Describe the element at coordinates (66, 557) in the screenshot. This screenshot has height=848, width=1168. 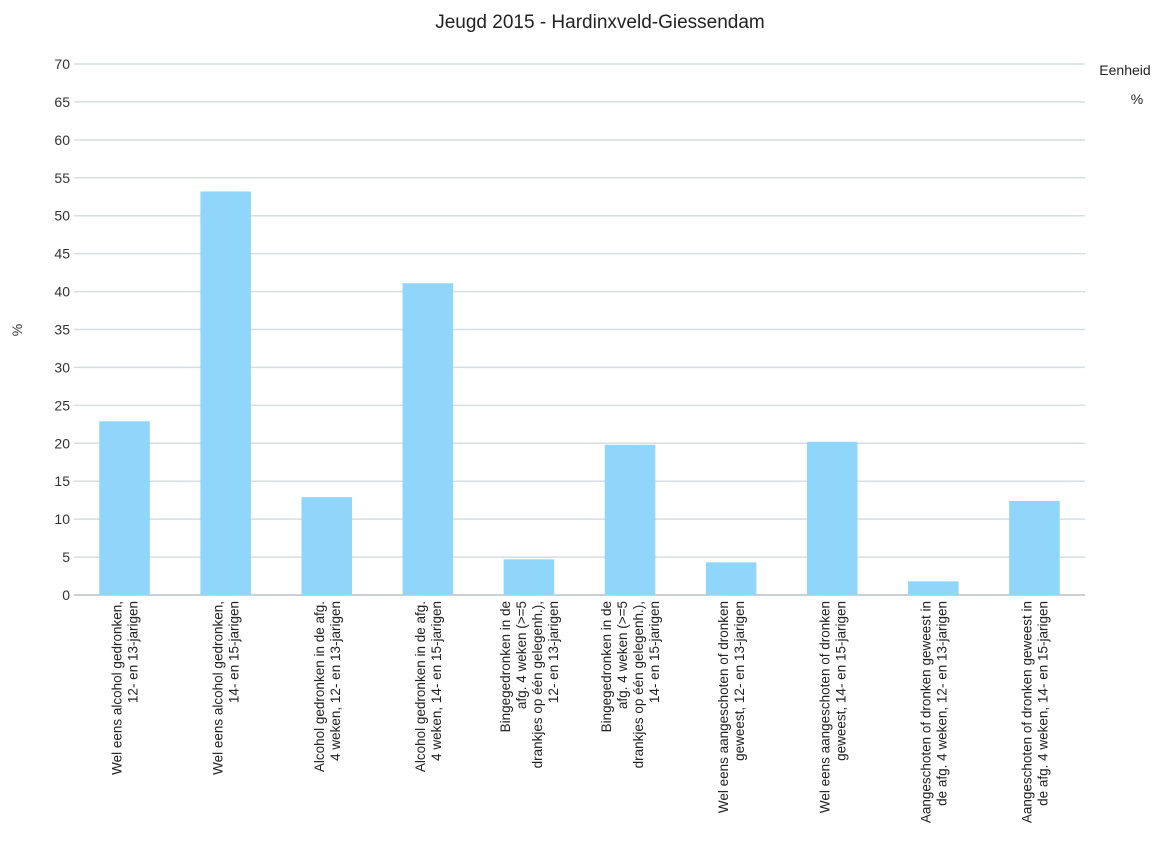
I see `y-tick-label: 5` at that location.